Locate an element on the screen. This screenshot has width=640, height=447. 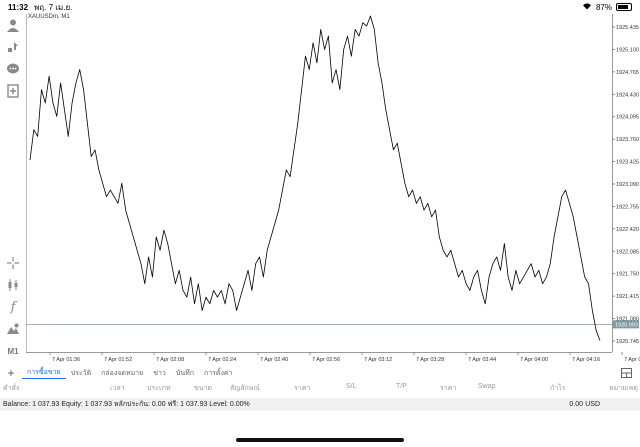
col-tp: T/P is located at coordinates (401, 386).